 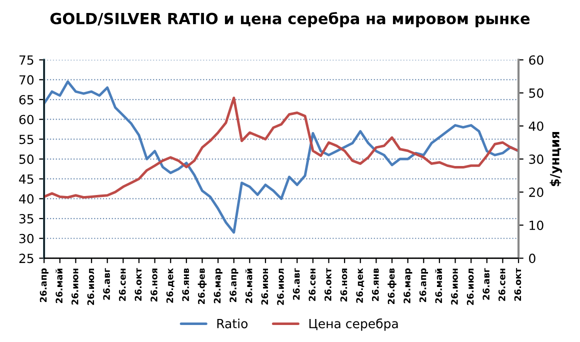 What do you see at coordinates (26, 80) in the screenshot?
I see `y-tick-label: 70` at bounding box center [26, 80].